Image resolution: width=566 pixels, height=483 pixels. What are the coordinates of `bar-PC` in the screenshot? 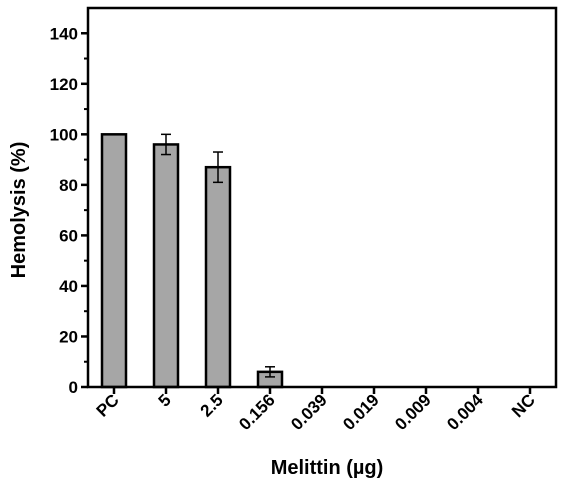 It's located at (114, 261).